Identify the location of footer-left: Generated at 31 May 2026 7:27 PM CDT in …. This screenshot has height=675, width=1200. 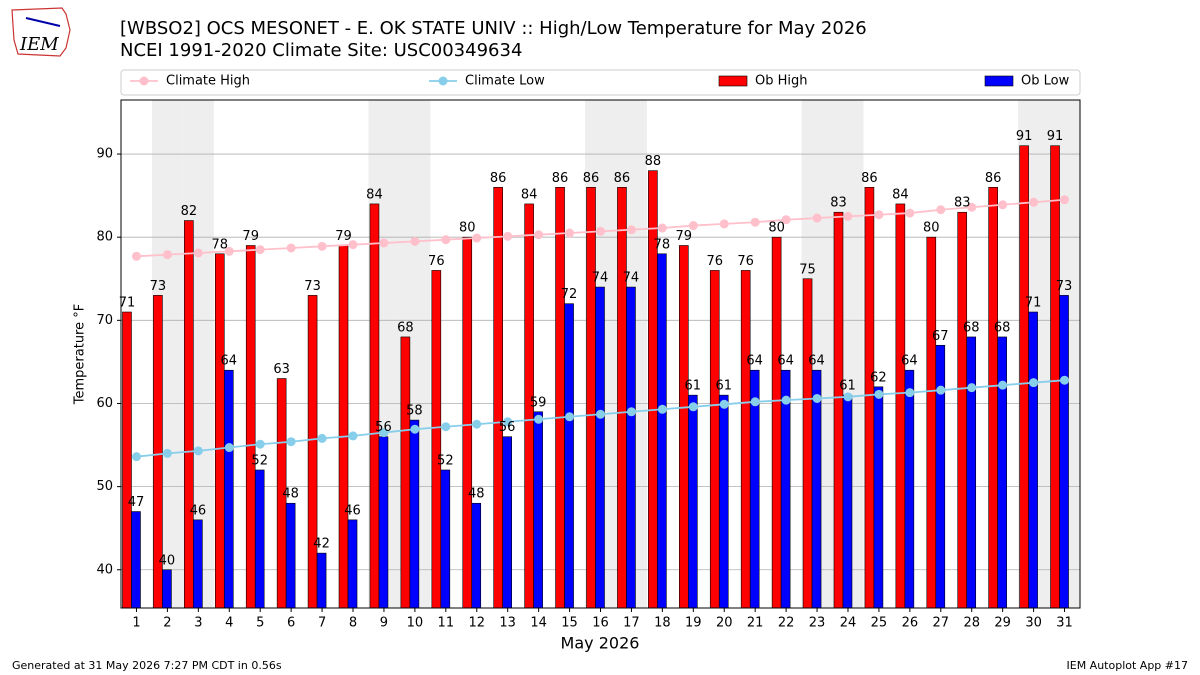
(147, 665).